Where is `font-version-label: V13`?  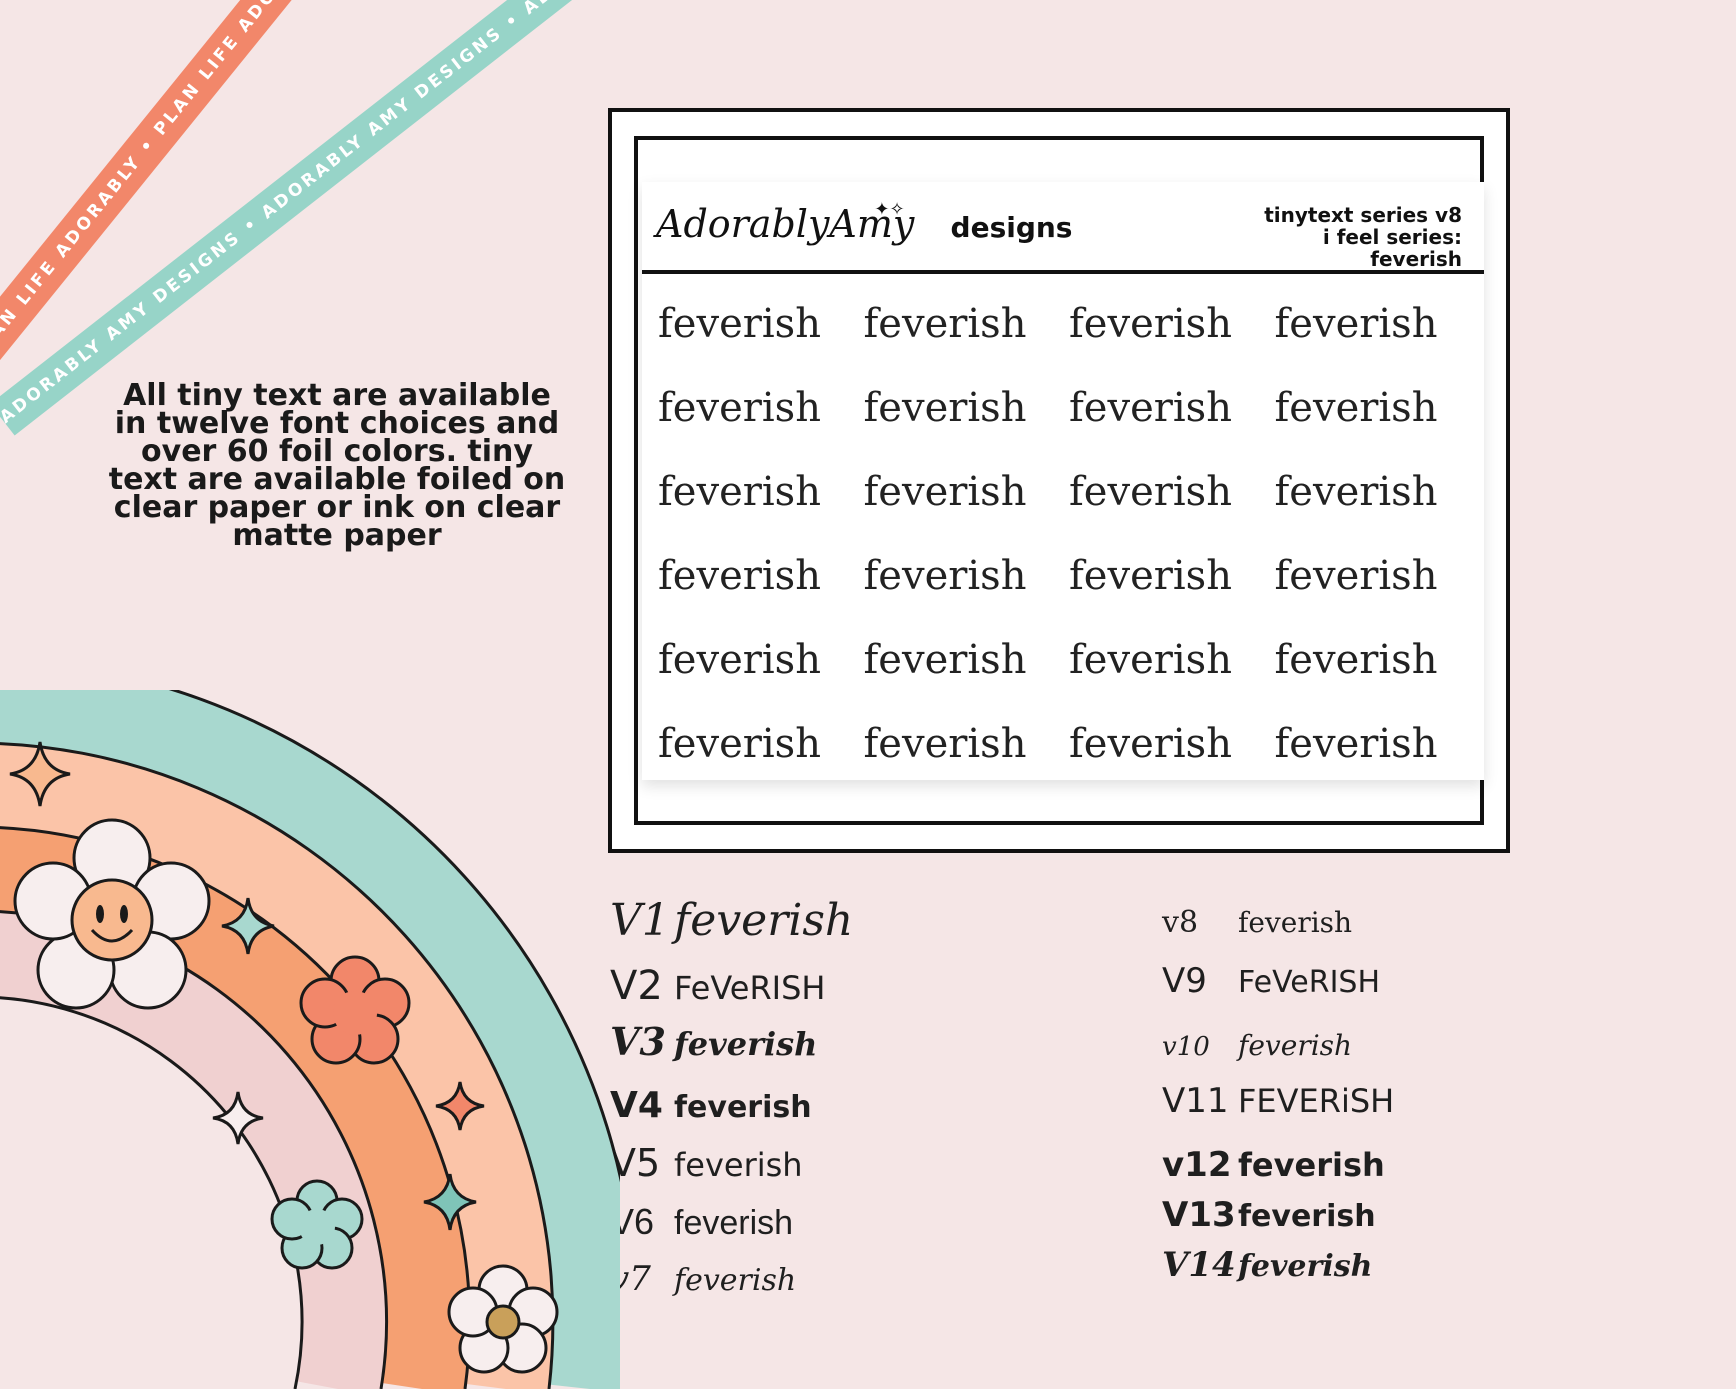 font-version-label: V13 is located at coordinates (1199, 1215).